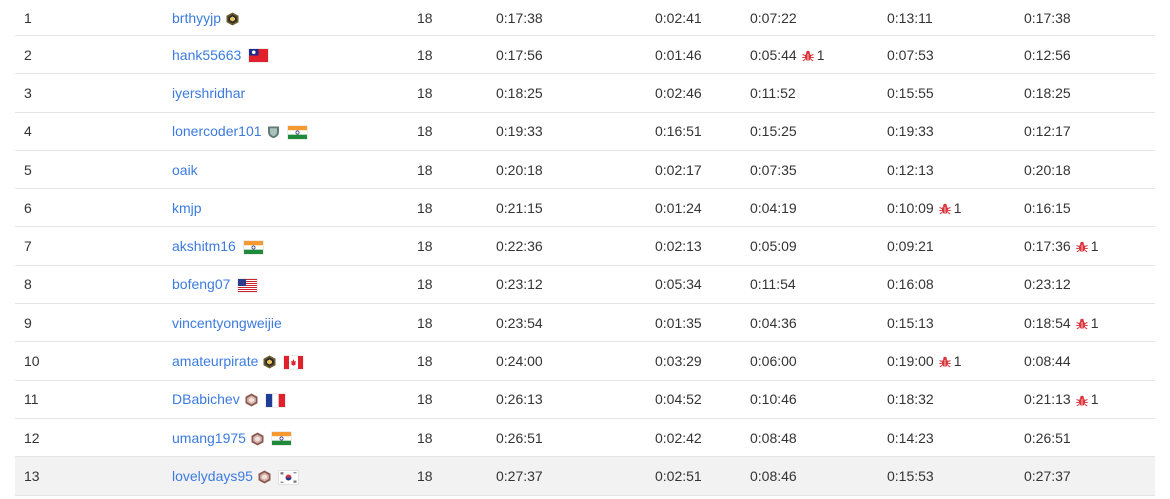 The image size is (1170, 499). I want to click on username-link: amateurpirate, so click(215, 361).